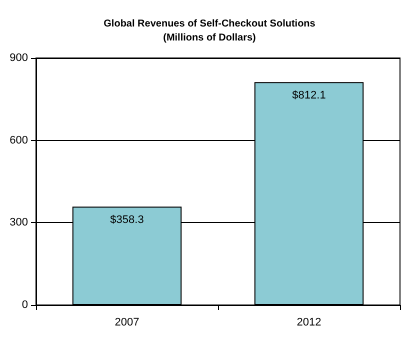 This screenshot has width=419, height=338. I want to click on y-tick-label: 600, so click(19, 140).